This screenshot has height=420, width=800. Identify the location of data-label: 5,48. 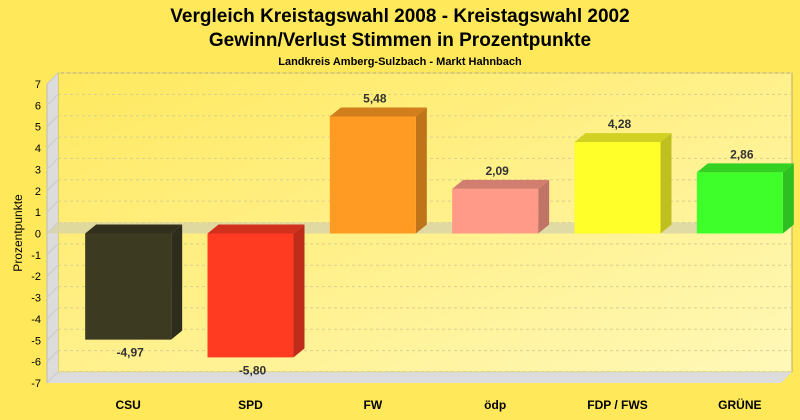
(375, 98).